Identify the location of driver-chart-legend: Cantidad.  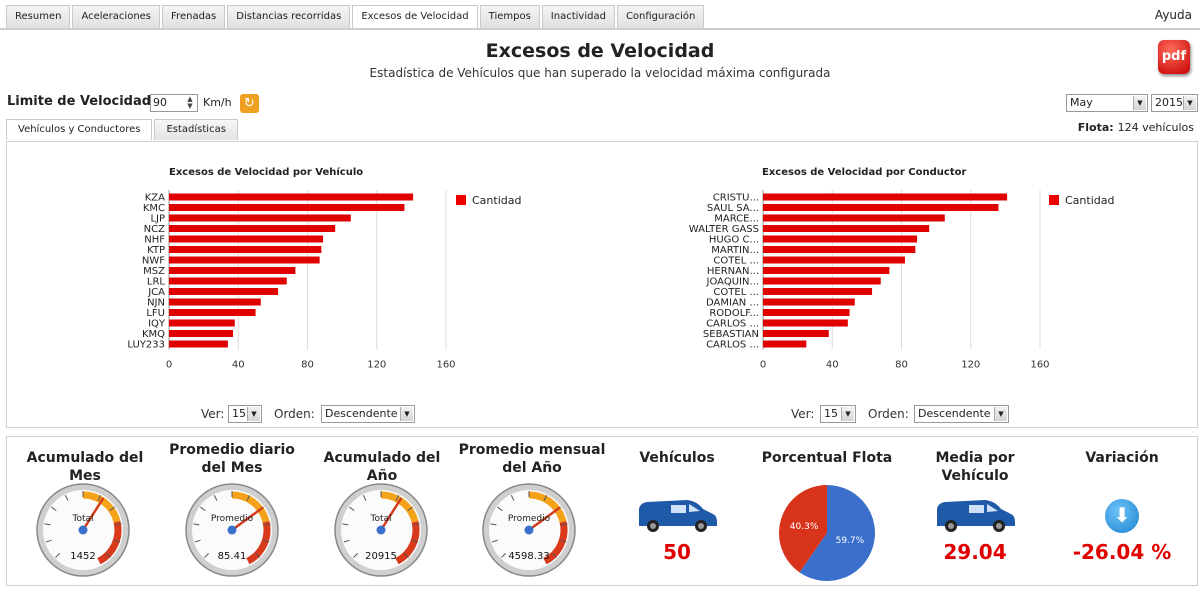
(1081, 200).